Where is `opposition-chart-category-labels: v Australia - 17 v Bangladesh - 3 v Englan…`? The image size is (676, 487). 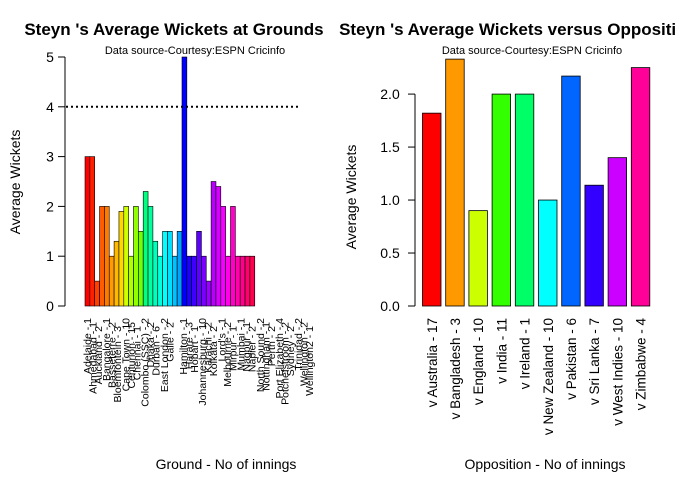 opposition-chart-category-labels: v Australia - 17 v Bangladesh - 3 v Englan… is located at coordinates (537, 377).